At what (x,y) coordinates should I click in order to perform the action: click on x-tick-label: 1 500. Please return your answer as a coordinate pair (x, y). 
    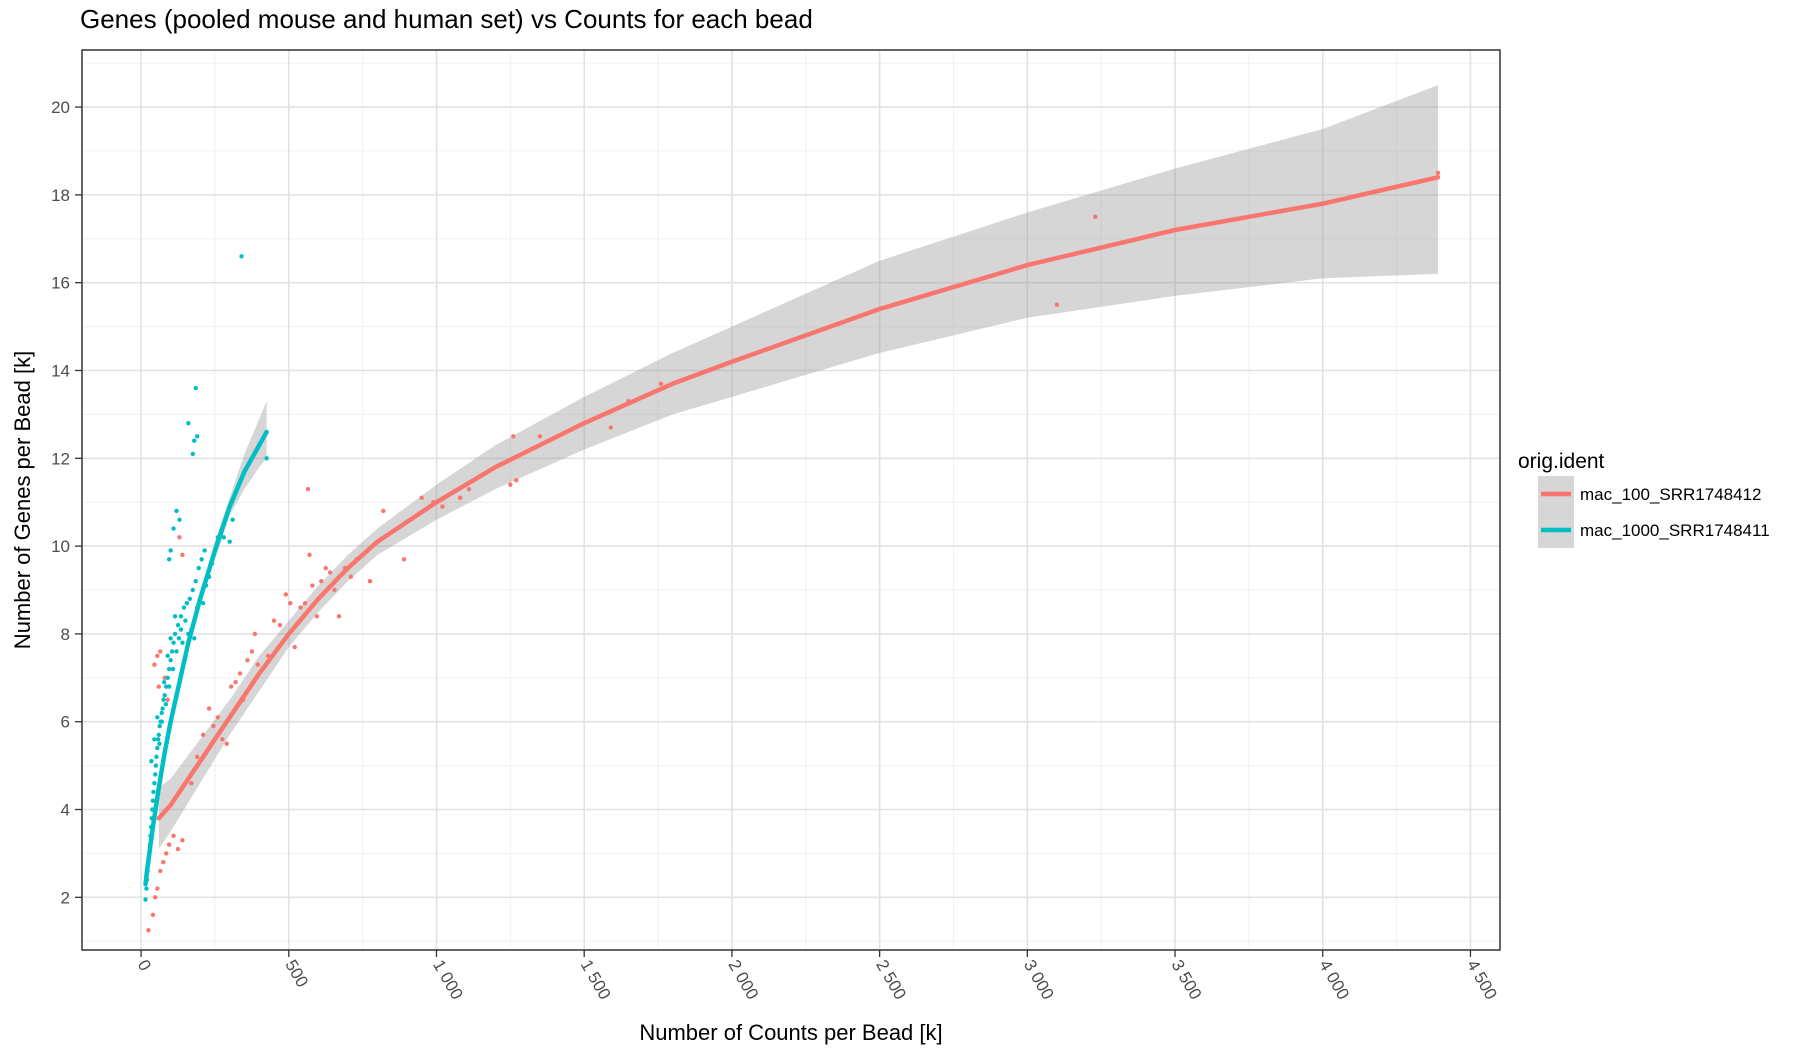
    Looking at the image, I should click on (596, 980).